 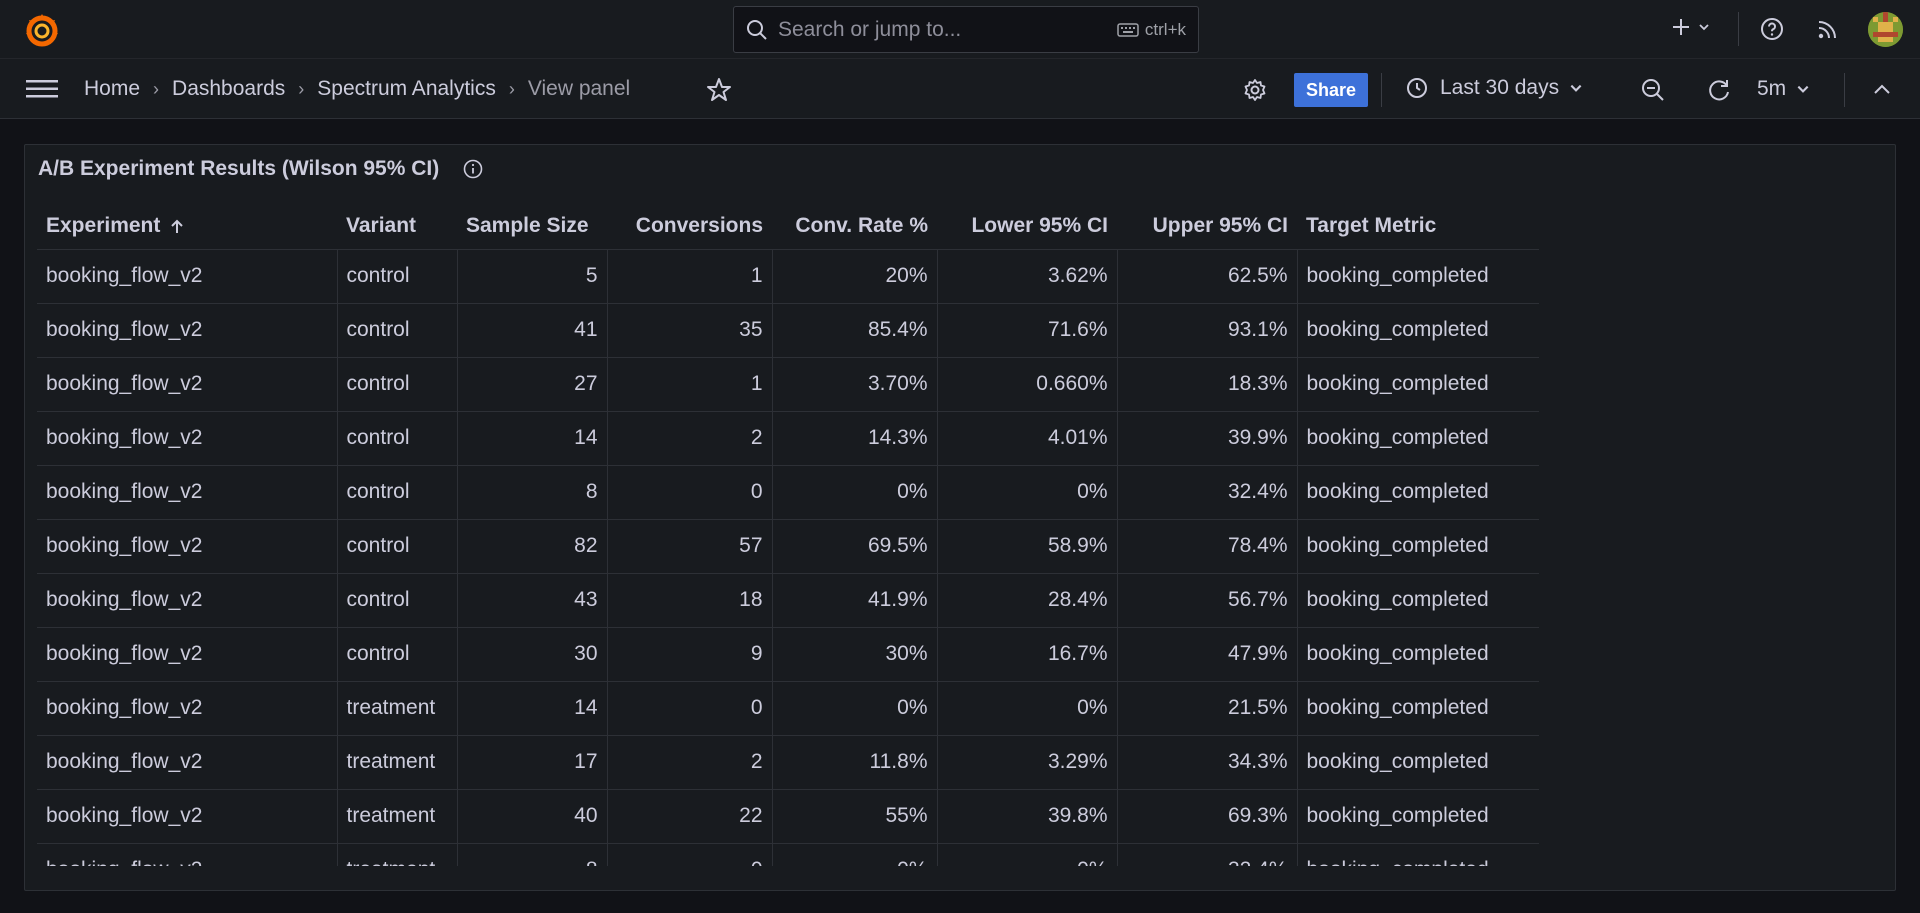 What do you see at coordinates (532, 384) in the screenshot?
I see `cell-sample-size: 27` at bounding box center [532, 384].